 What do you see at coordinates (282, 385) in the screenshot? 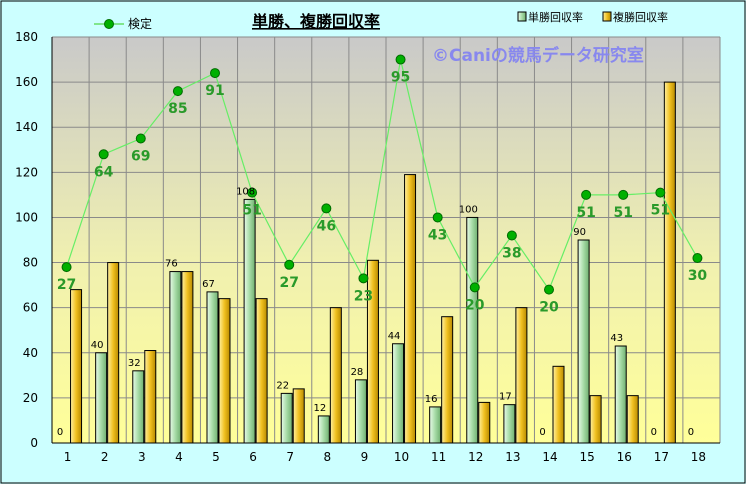
I see `bar-label-tansho: 22` at bounding box center [282, 385].